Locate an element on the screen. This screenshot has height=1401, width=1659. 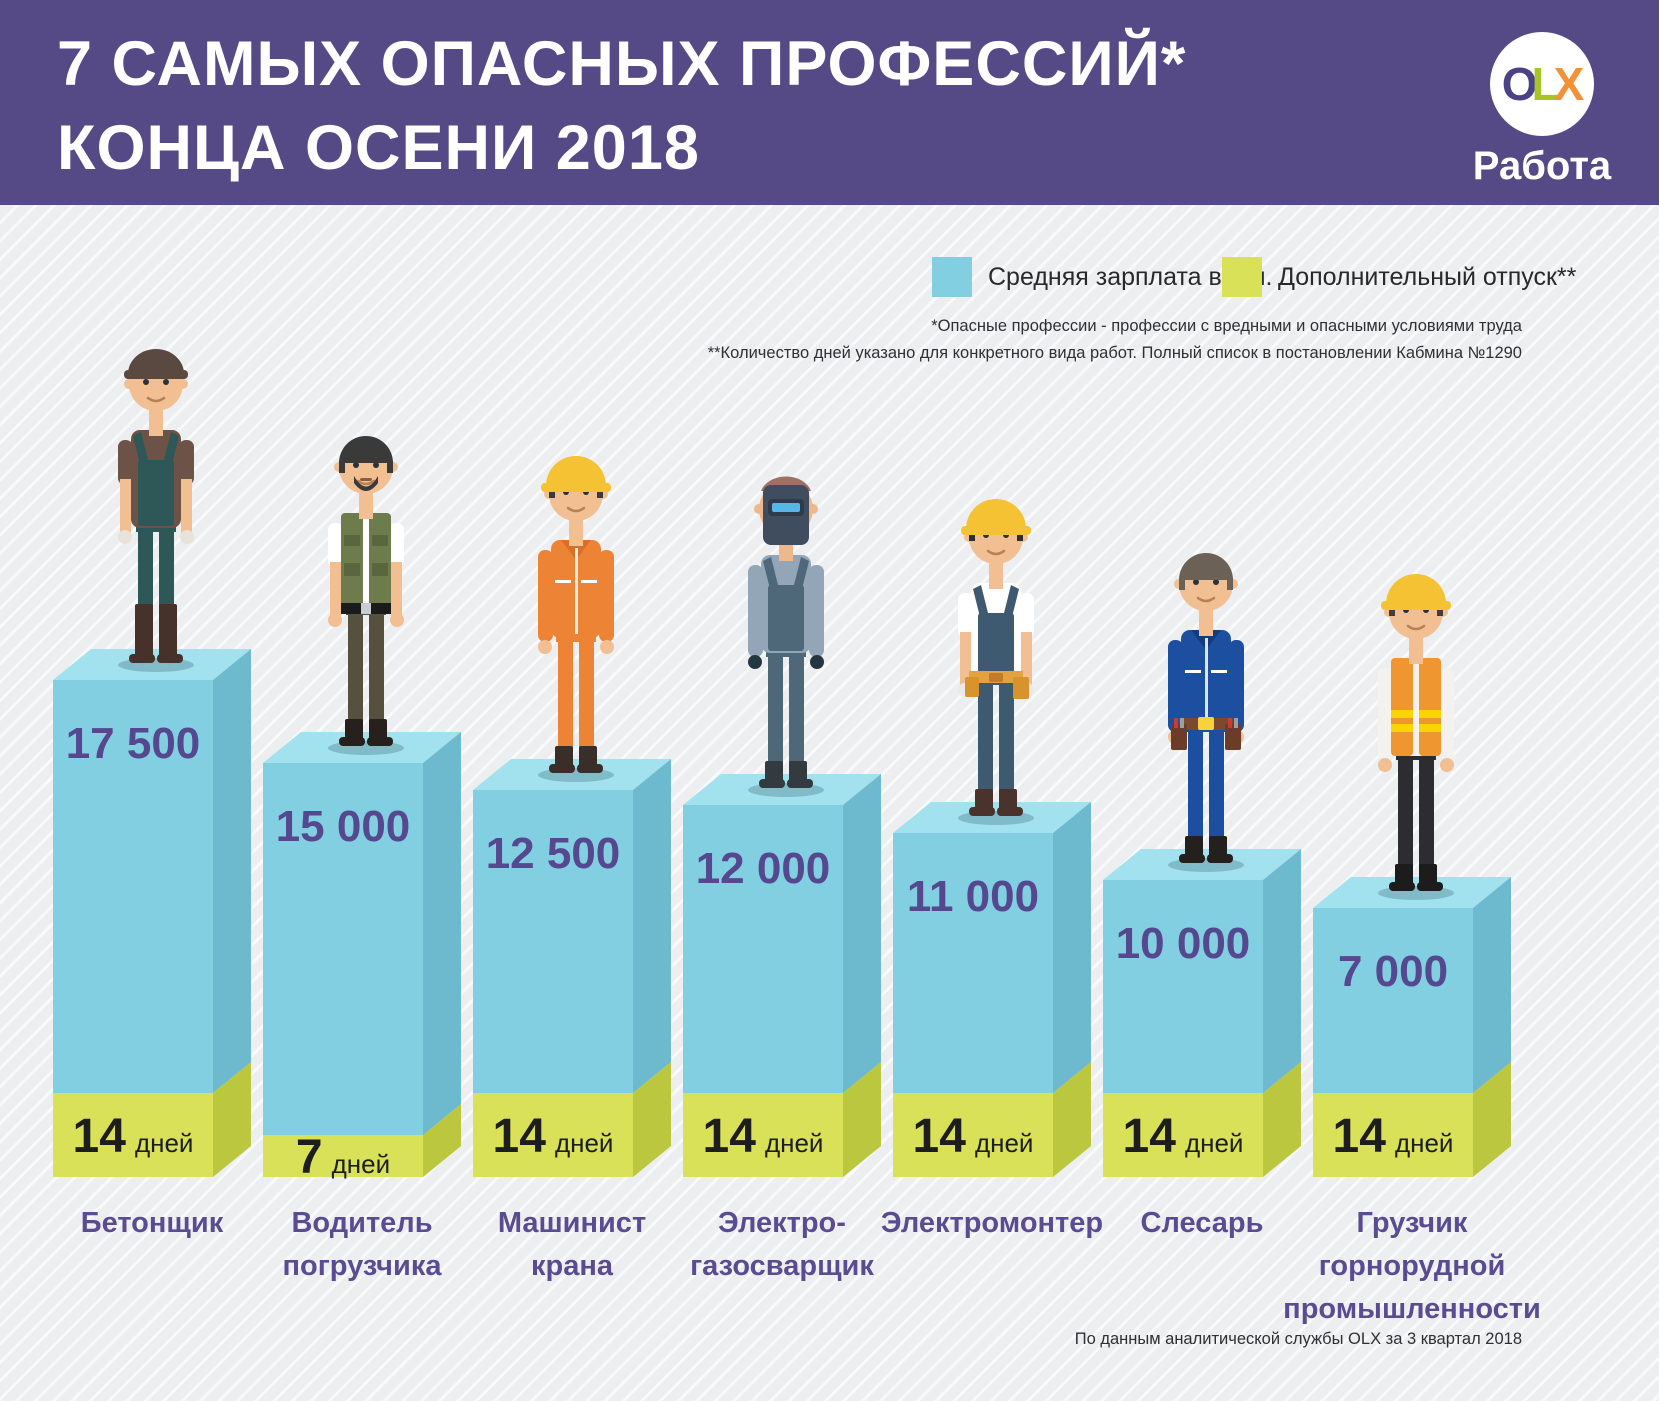
profession-label-concrete-worker: Бетонщик is located at coordinates (152, 1223).